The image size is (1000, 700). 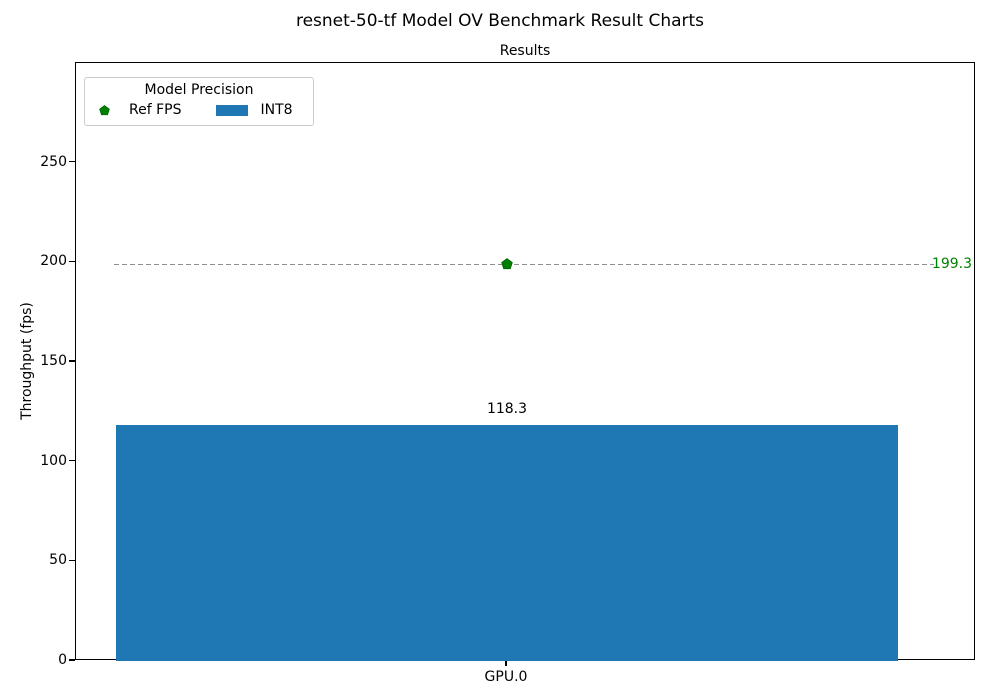 I want to click on bar-swatch-icon, so click(x=232, y=110).